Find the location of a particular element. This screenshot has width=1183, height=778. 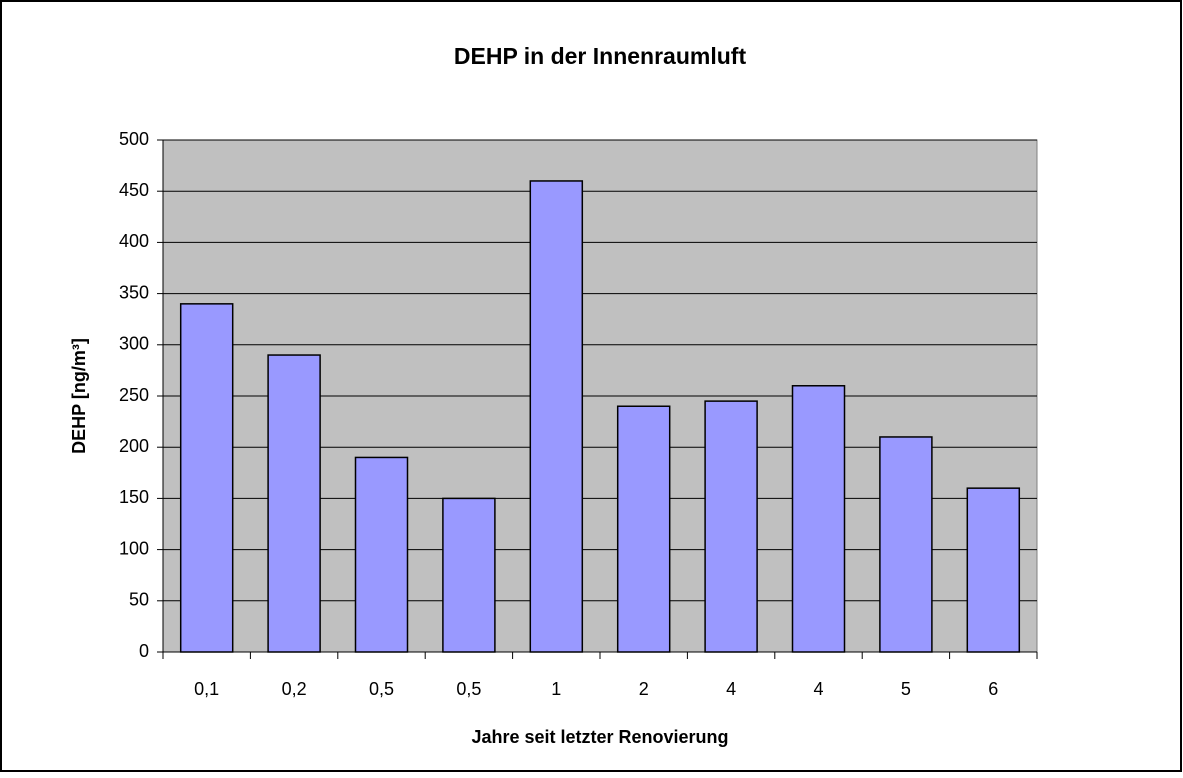

y-tick-label: 400 is located at coordinates (134, 241).